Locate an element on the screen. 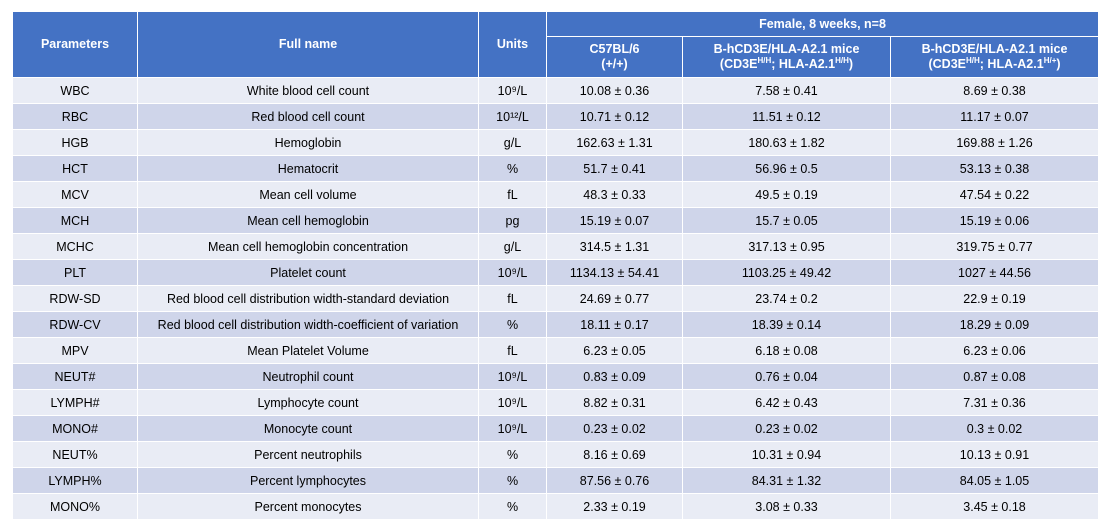 The height and width of the screenshot is (530, 1102). cell-full-name: Hemoglobin is located at coordinates (308, 142).